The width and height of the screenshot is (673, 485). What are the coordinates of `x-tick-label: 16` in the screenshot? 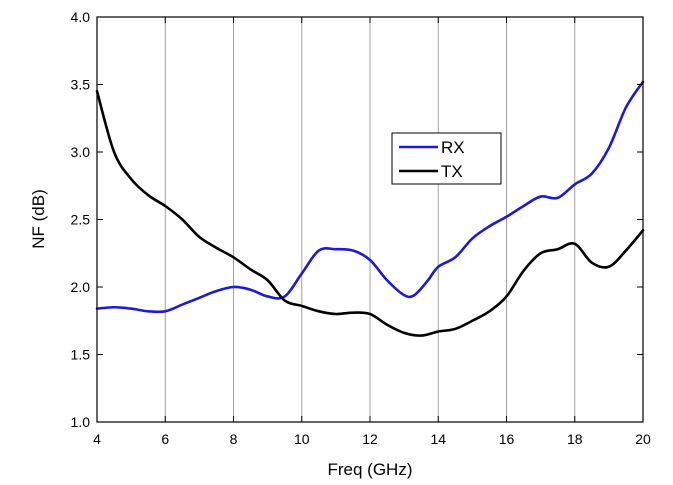 It's located at (507, 439).